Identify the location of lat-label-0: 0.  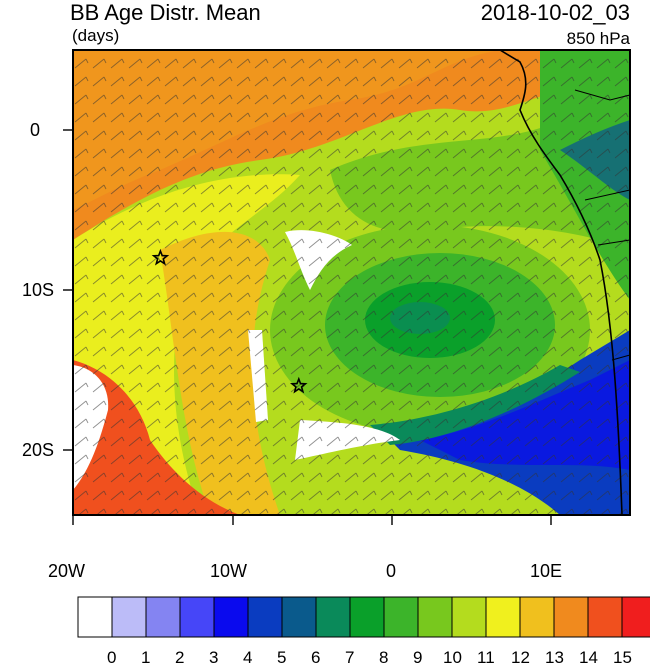
(35, 130).